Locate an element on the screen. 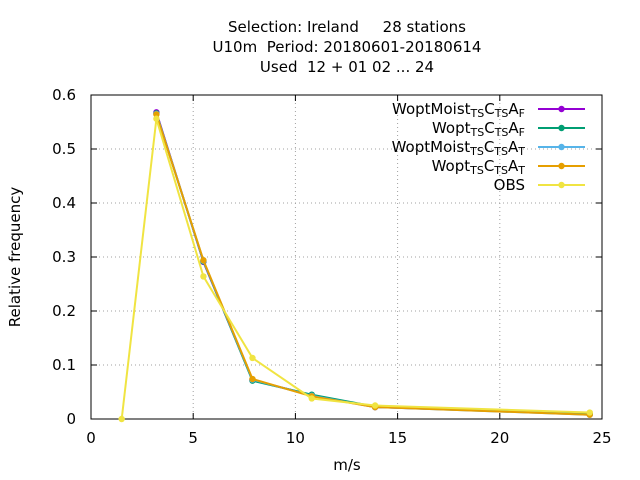 The width and height of the screenshot is (640, 480). x-tick-label: 20 is located at coordinates (499, 438).